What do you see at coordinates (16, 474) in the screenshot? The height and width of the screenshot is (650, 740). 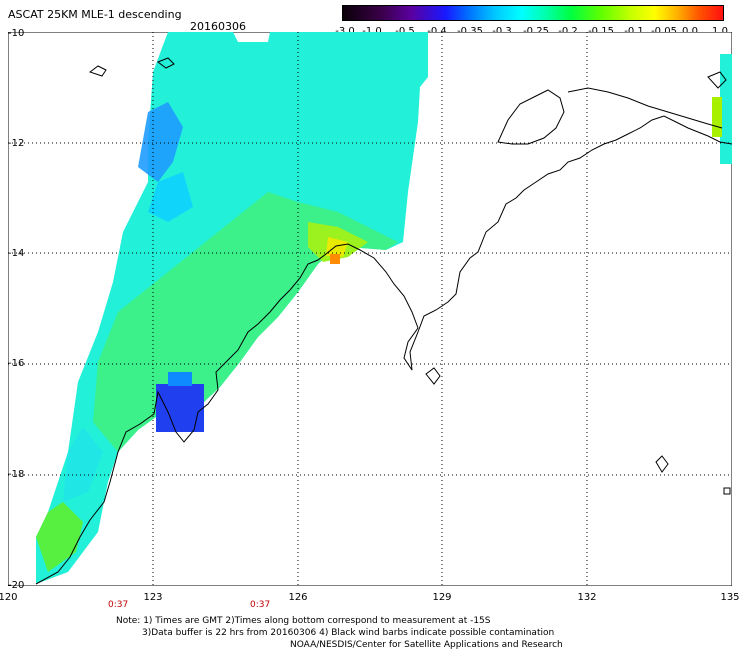 I see `y-tick-label: -18` at bounding box center [16, 474].